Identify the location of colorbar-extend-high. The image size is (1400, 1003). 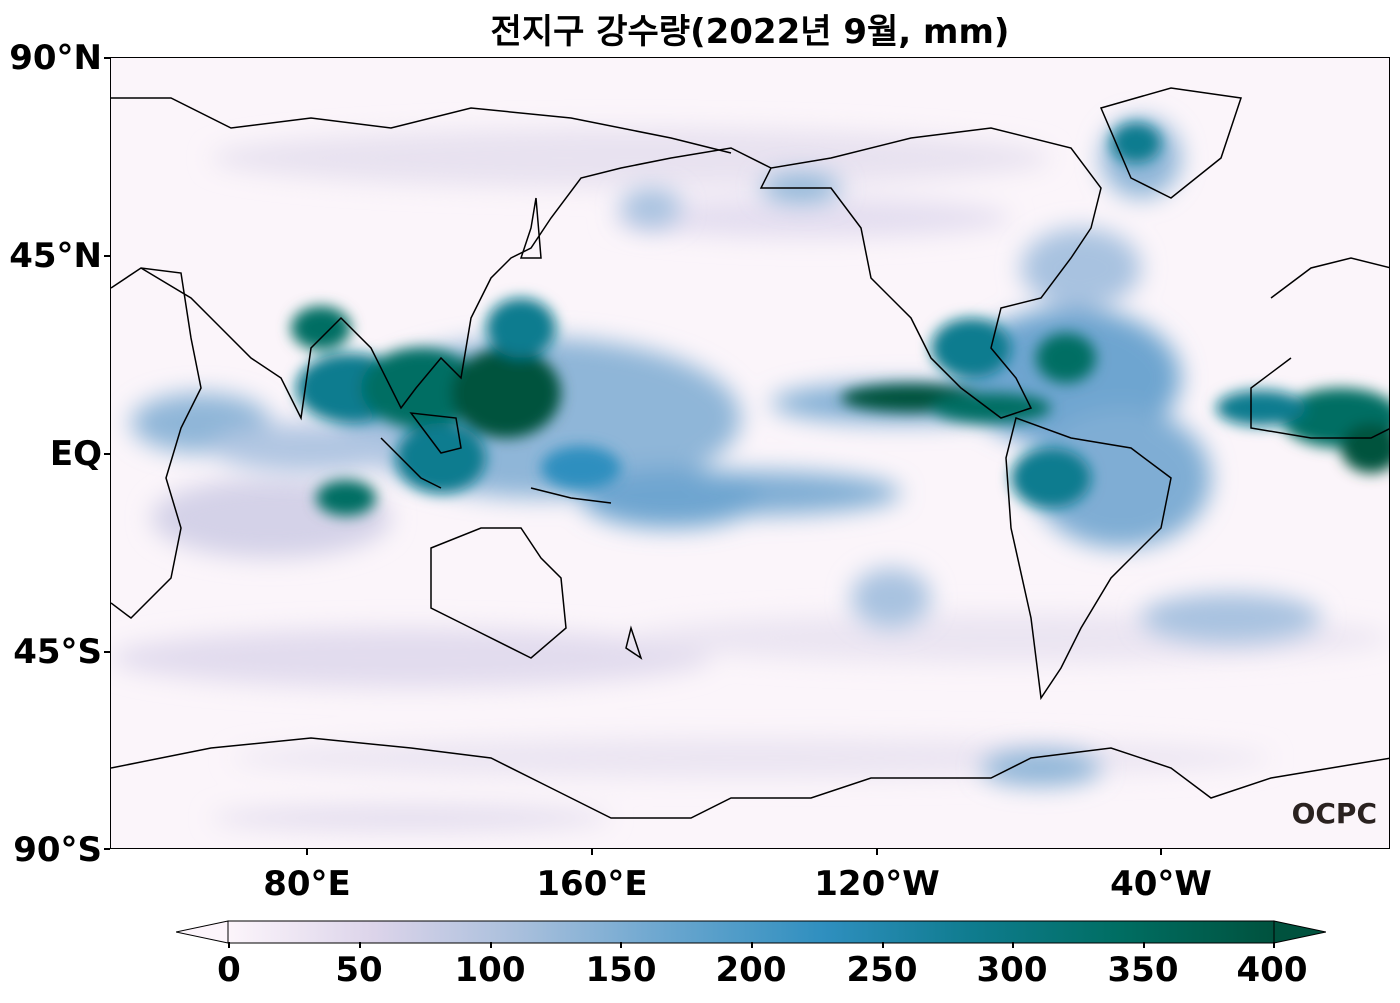
(1299, 932).